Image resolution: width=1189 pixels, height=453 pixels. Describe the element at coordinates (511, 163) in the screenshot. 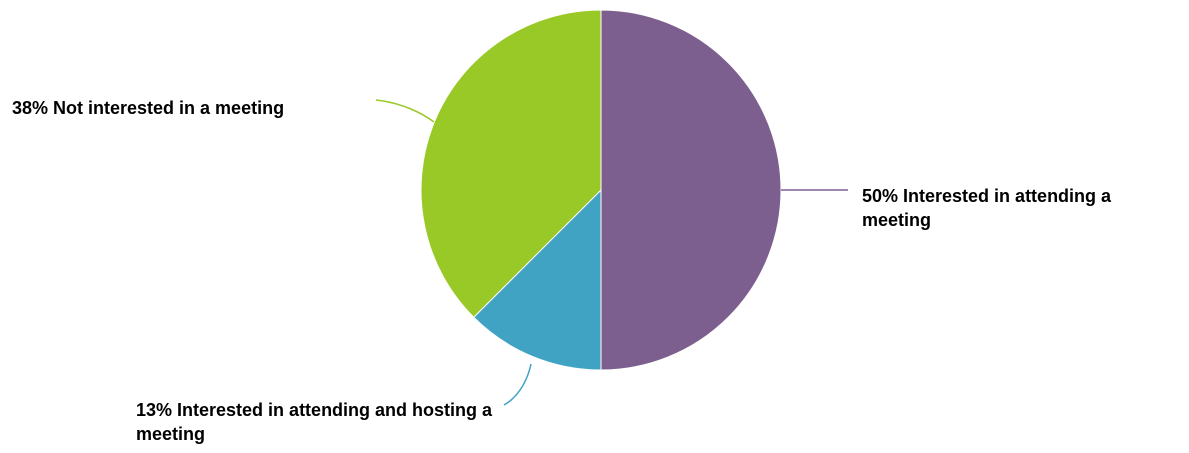

I see `pie-slice-not-interested` at that location.